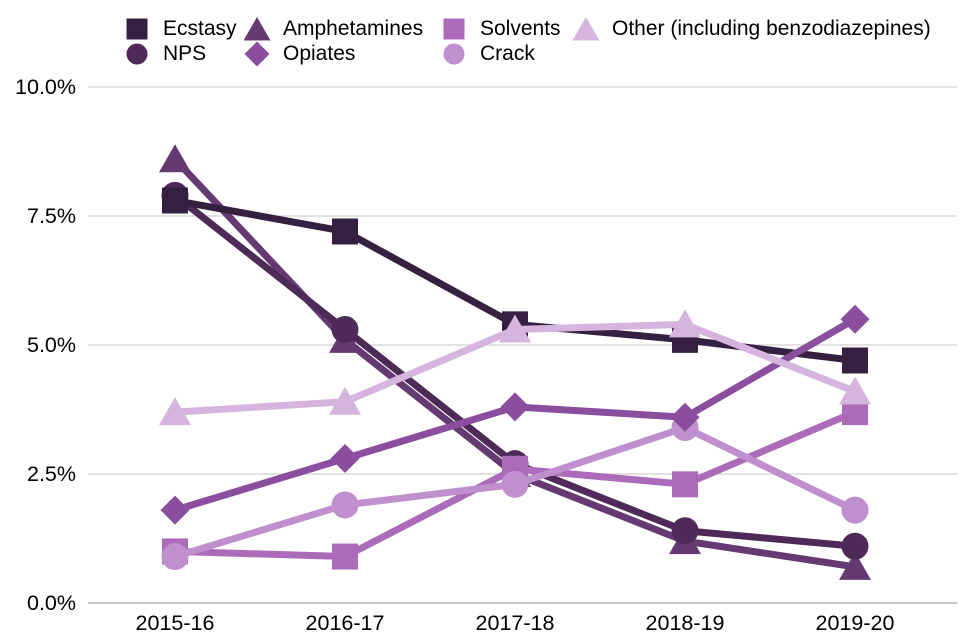 This screenshot has width=960, height=640. Describe the element at coordinates (51, 216) in the screenshot. I see `y-axis-tick-label: 7.5%` at that location.